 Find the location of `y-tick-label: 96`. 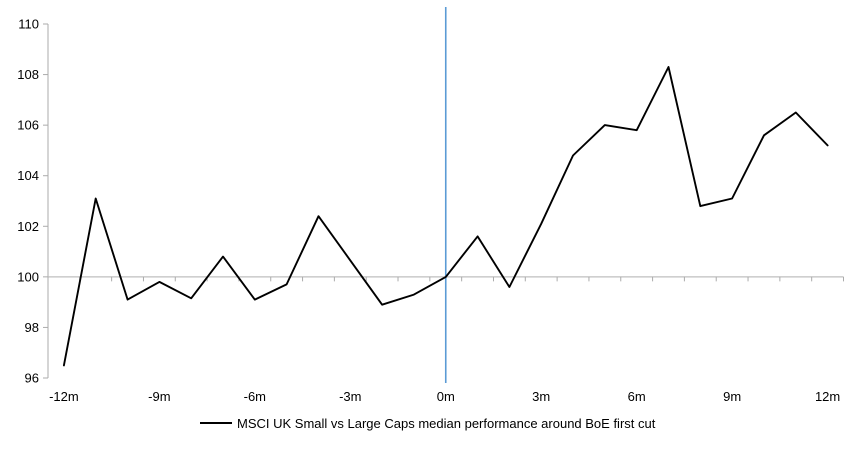

y-tick-label: 96 is located at coordinates (32, 378).